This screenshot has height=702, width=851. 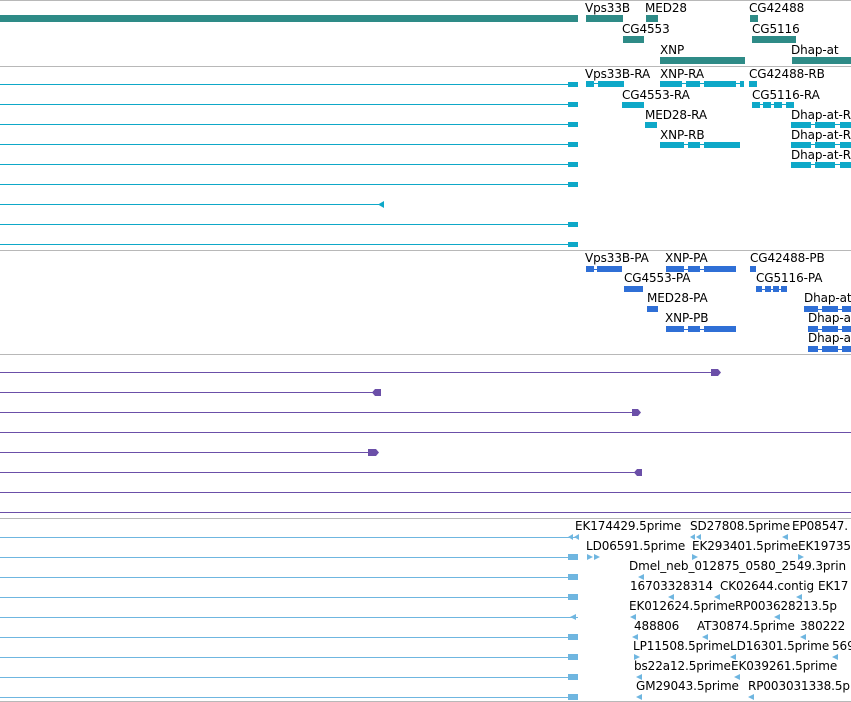 What do you see at coordinates (682, 74) in the screenshot?
I see `transcript-label: XNP-RA` at bounding box center [682, 74].